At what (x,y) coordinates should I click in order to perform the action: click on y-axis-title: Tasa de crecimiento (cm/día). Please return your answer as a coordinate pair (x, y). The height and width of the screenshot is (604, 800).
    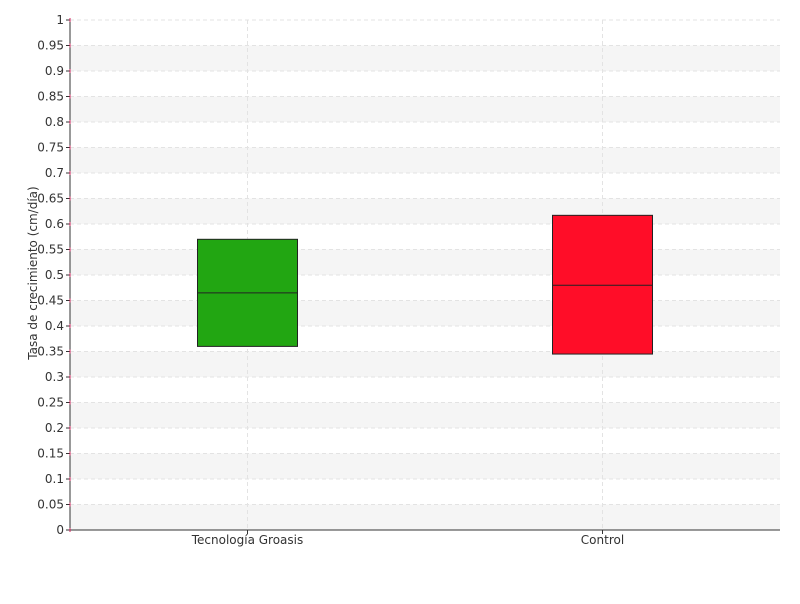
    Looking at the image, I should click on (33, 273).